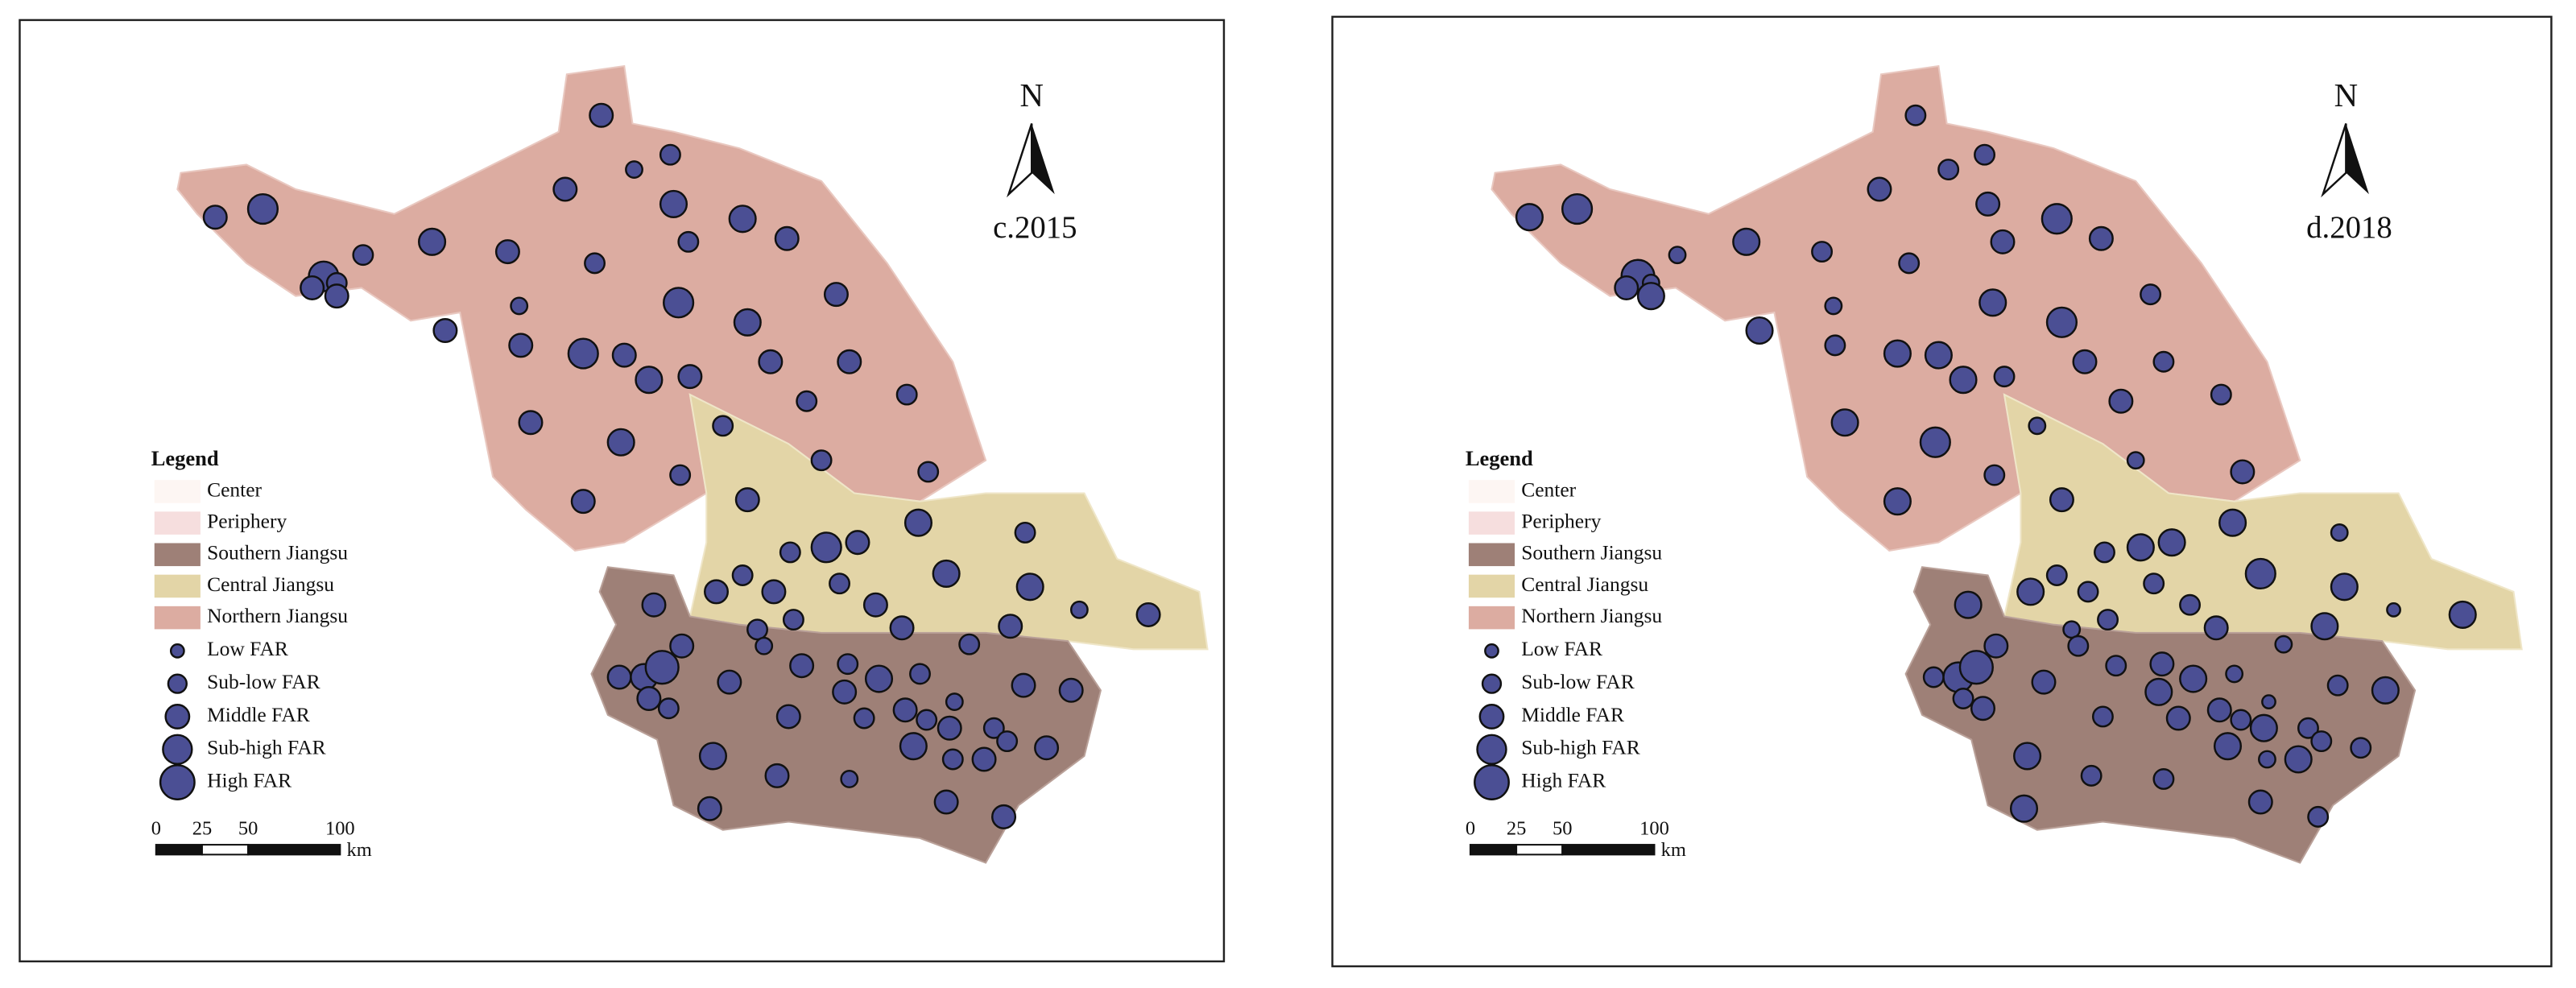  What do you see at coordinates (1591, 552) in the screenshot?
I see `legend-label: Southern Jiangsu` at bounding box center [1591, 552].